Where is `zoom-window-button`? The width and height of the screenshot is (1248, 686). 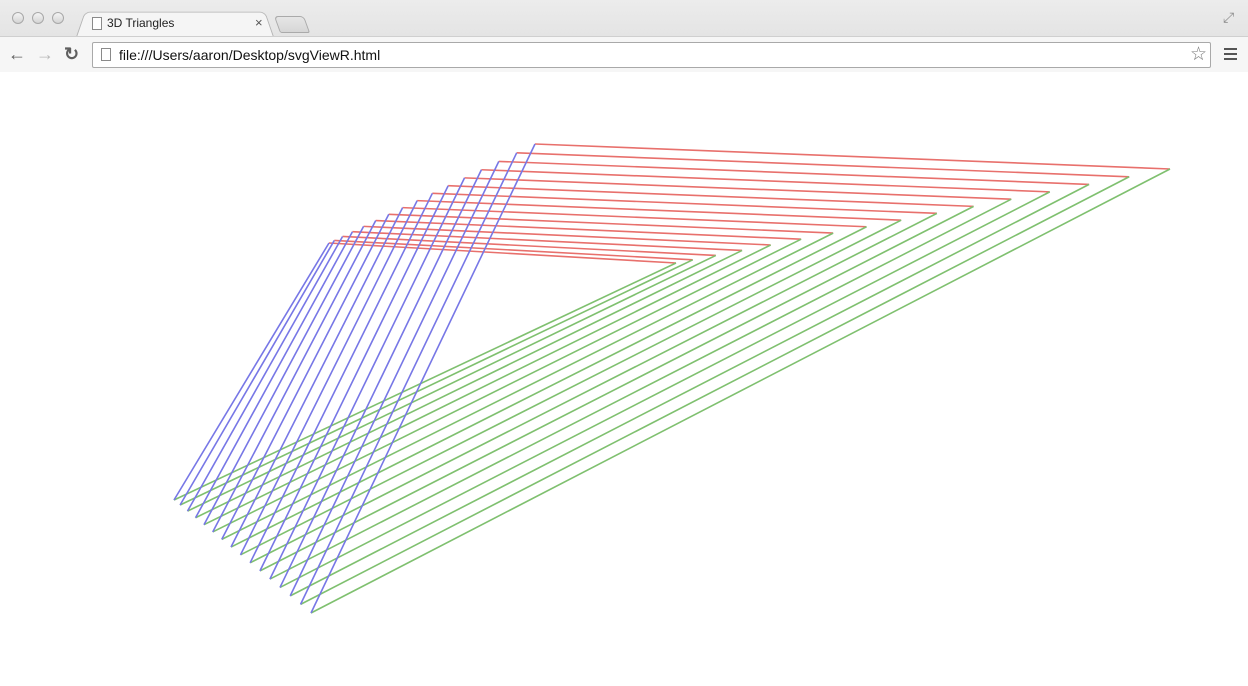 zoom-window-button is located at coordinates (58, 18).